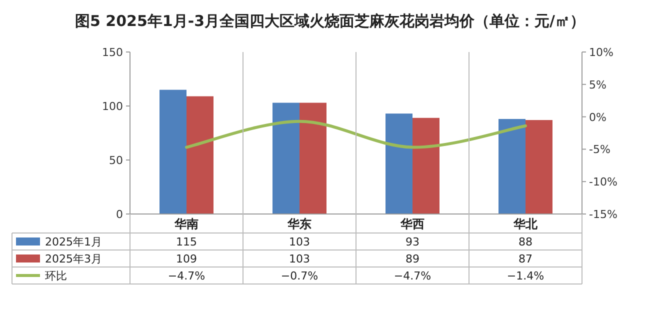 Image resolution: width=660 pixels, height=323 pixels. What do you see at coordinates (412, 224) in the screenshot?
I see `x-tick-label: 华西` at bounding box center [412, 224].